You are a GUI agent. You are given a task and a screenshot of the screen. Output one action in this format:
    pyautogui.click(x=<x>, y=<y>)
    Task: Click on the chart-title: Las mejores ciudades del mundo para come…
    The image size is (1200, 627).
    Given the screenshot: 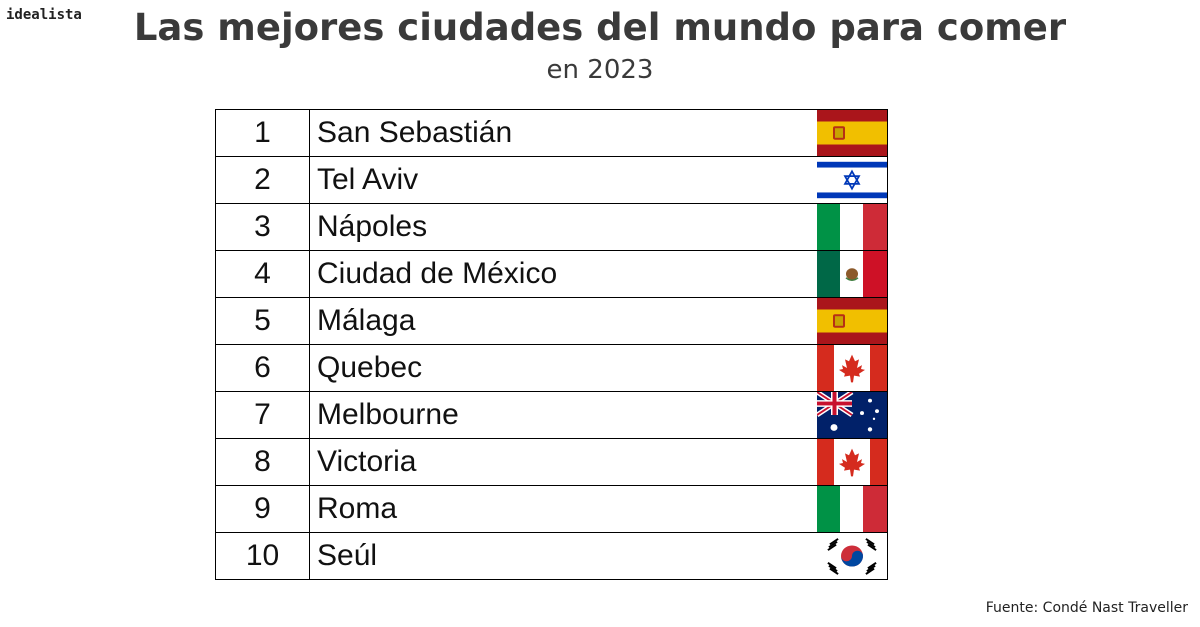 What is the action you would take?
    pyautogui.click(x=600, y=27)
    